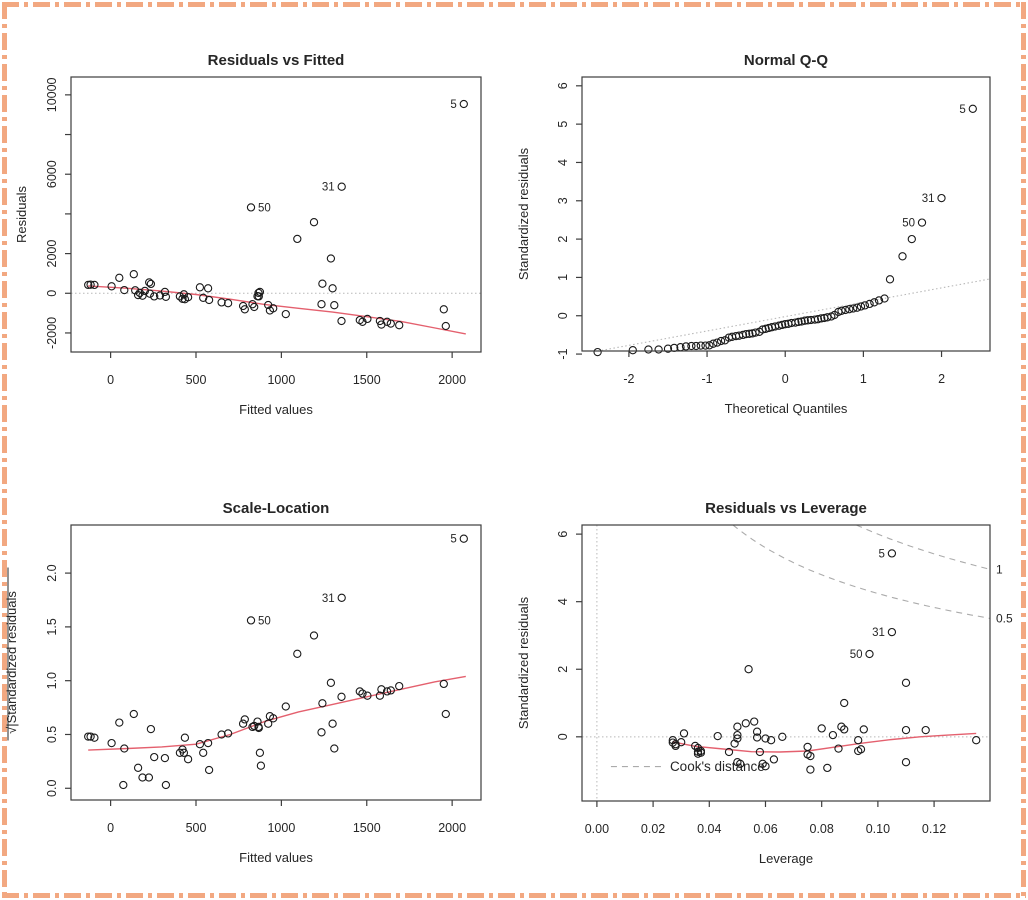 Image resolution: width=1028 pixels, height=900 pixels. Describe the element at coordinates (653, 829) in the screenshot. I see `svg-text: 0.02` at that location.